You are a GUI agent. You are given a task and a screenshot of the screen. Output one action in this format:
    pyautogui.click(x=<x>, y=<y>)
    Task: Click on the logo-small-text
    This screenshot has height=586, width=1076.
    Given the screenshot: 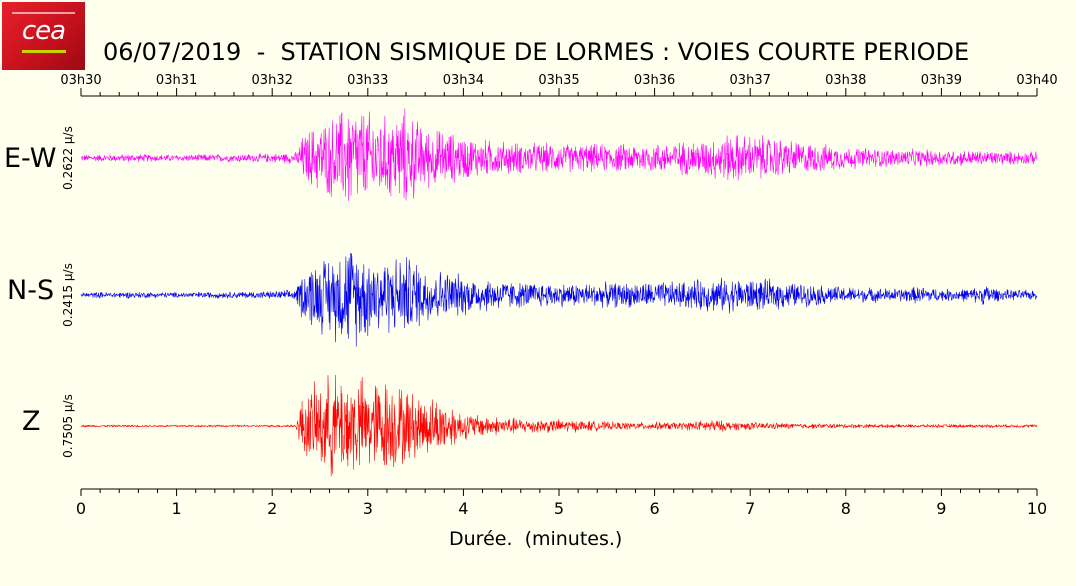 What is the action you would take?
    pyautogui.click(x=43, y=13)
    